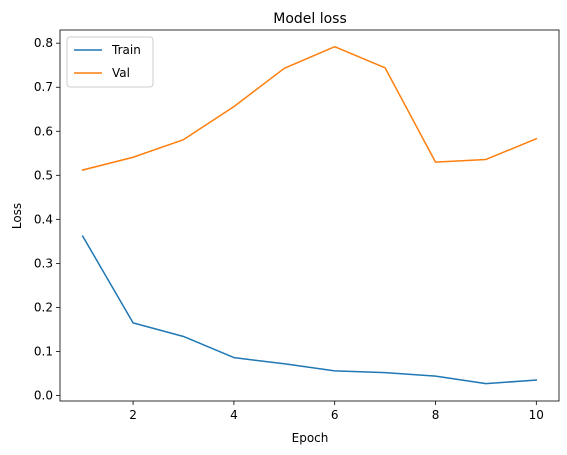 This screenshot has height=455, width=567. Describe the element at coordinates (335, 415) in the screenshot. I see `x-tick-label: 6` at that location.